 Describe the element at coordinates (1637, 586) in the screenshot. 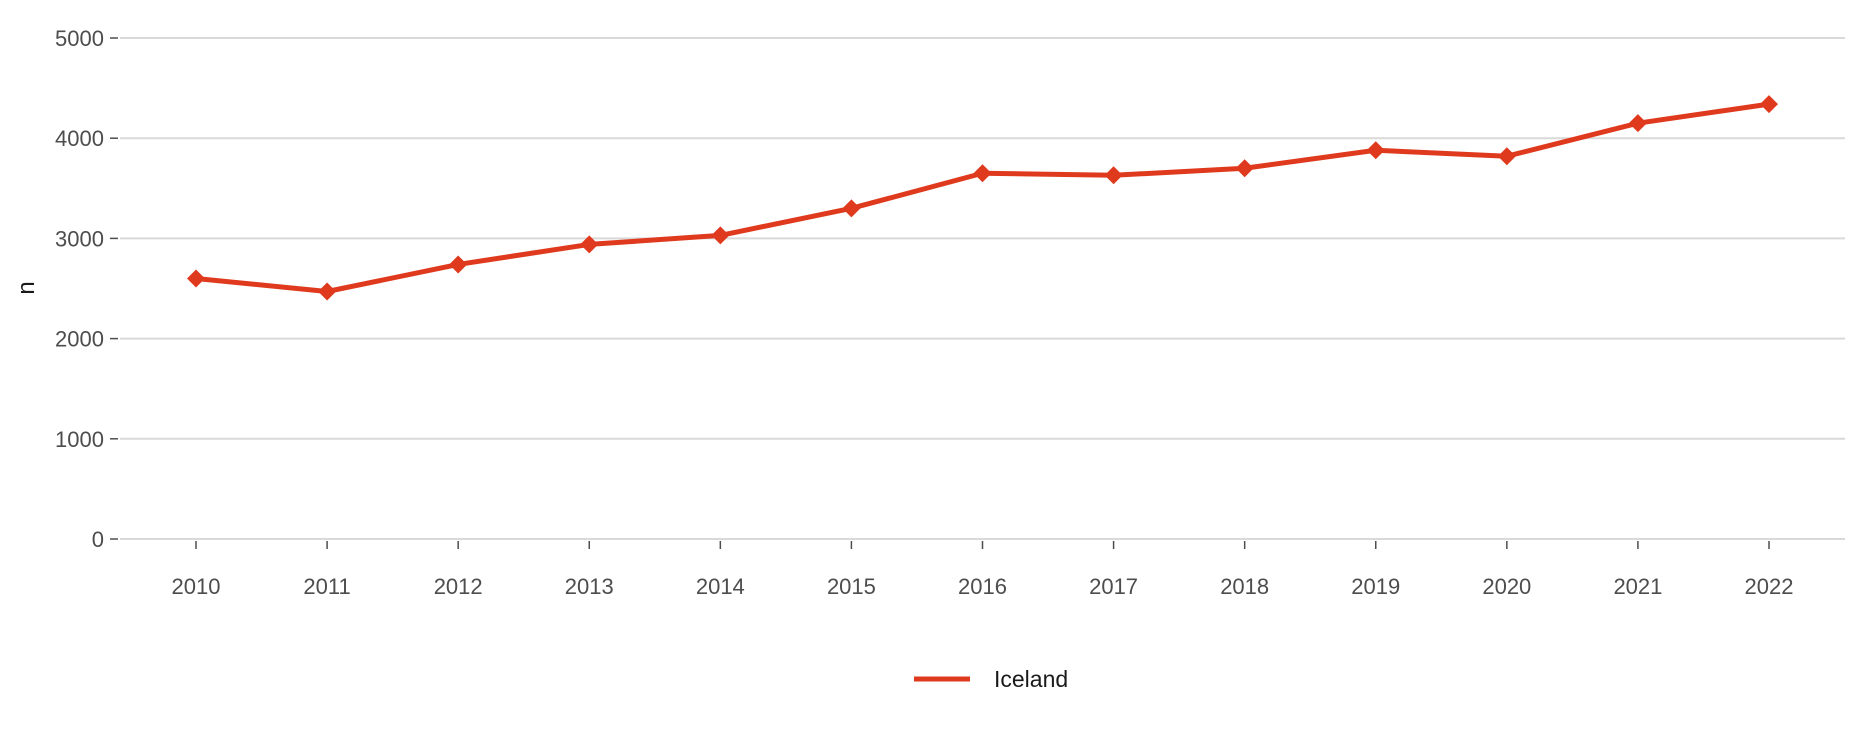

I see `x-tick-label: 2021` at that location.